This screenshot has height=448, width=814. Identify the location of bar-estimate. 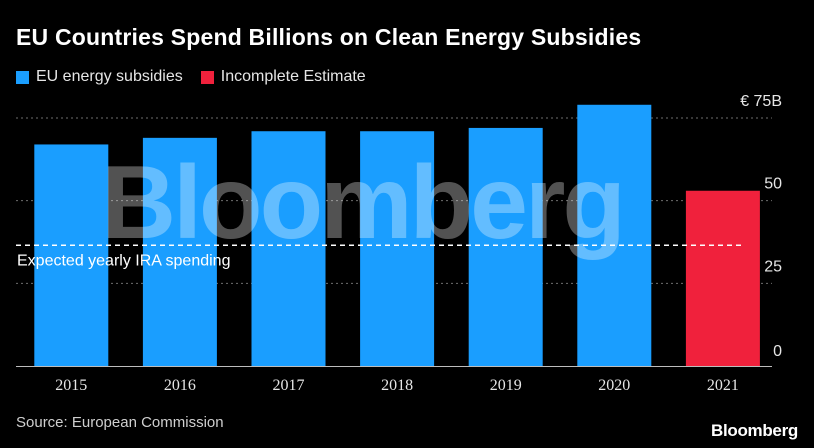
(722, 278).